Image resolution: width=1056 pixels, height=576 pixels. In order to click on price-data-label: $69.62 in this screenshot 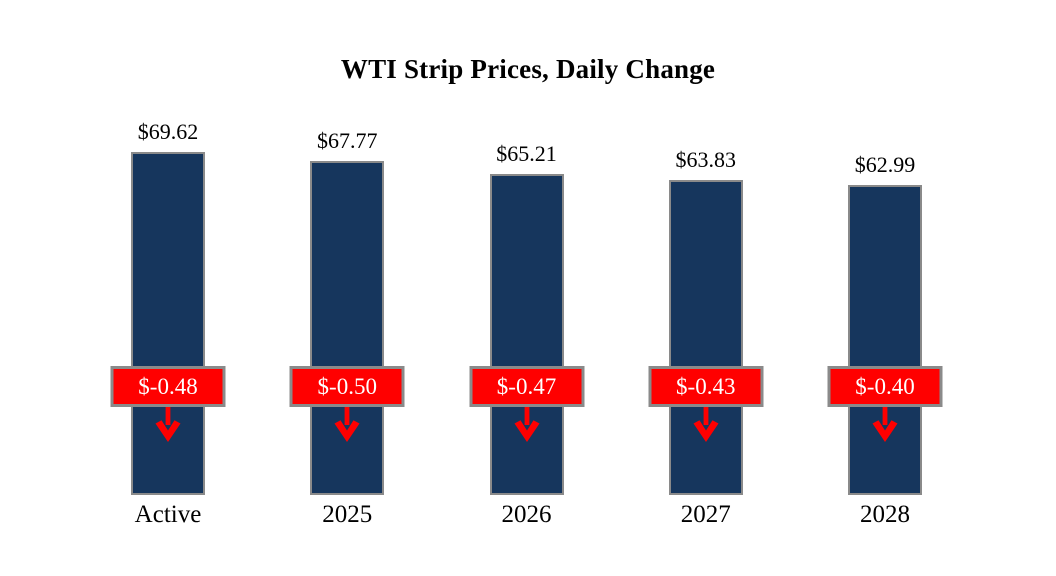, I will do `click(168, 131)`.